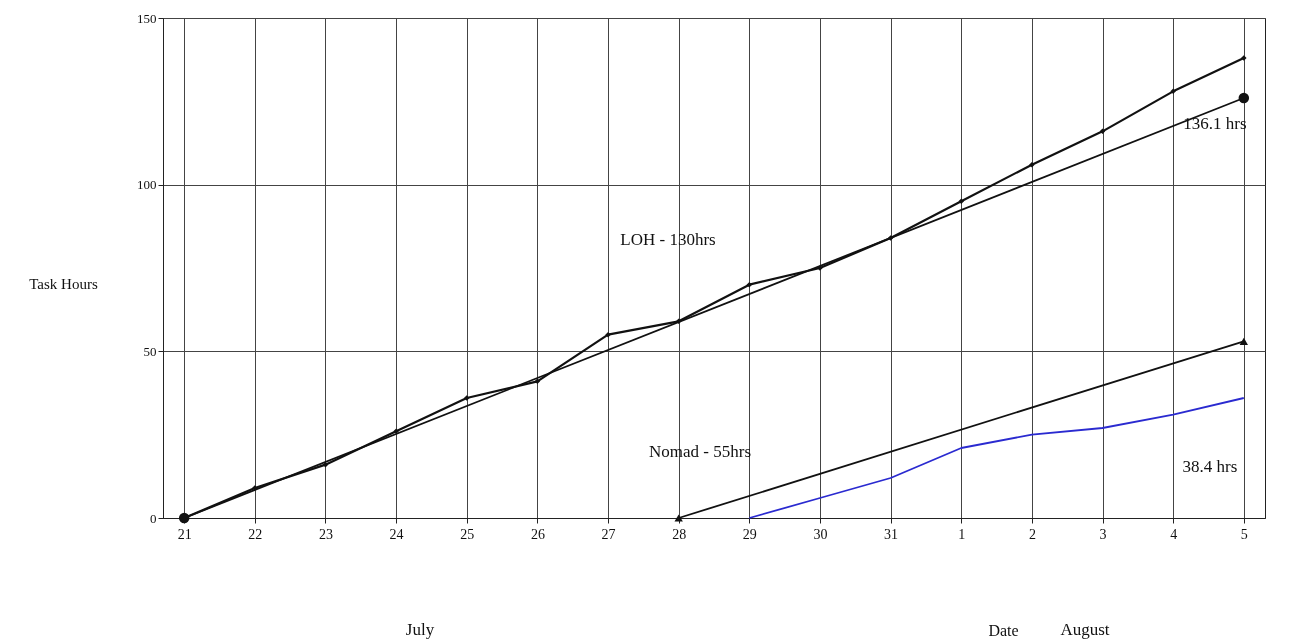 This screenshot has height=643, width=1297. Describe the element at coordinates (184, 534) in the screenshot. I see `x-tick-label: 21` at that location.